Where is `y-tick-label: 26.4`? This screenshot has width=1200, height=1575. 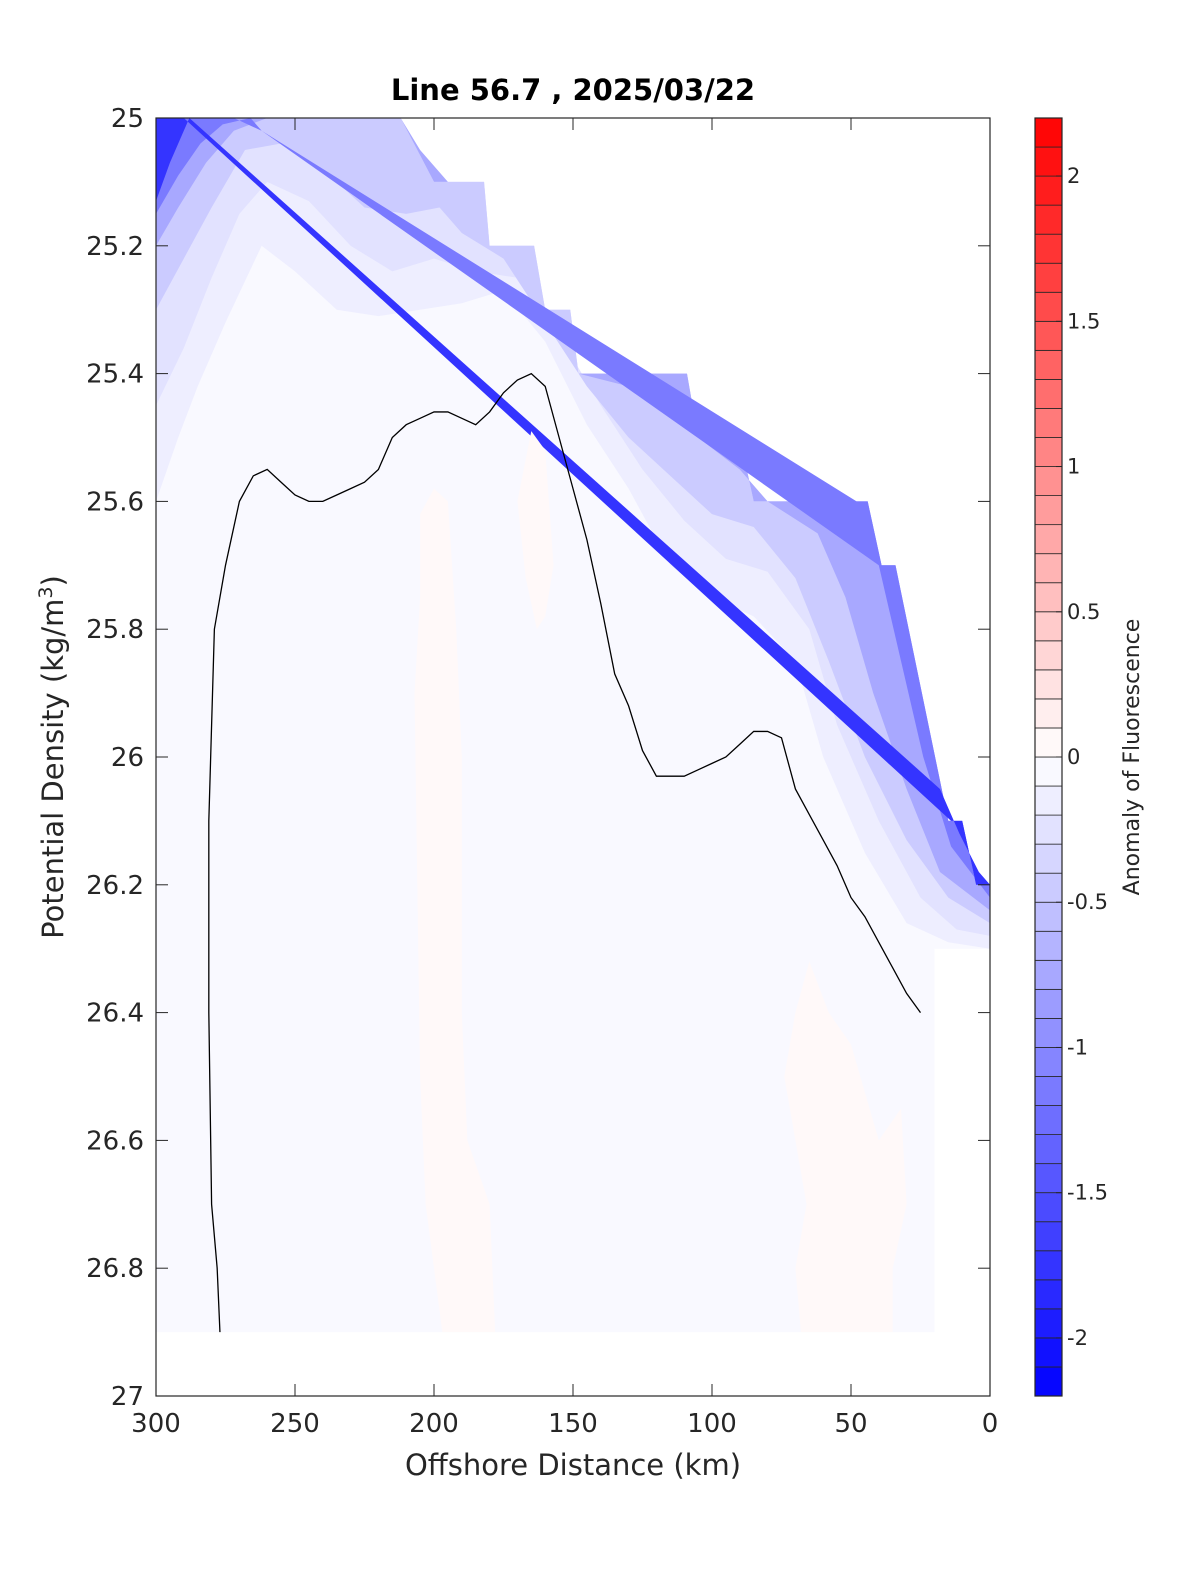 y-tick-label: 26.4 is located at coordinates (115, 1014).